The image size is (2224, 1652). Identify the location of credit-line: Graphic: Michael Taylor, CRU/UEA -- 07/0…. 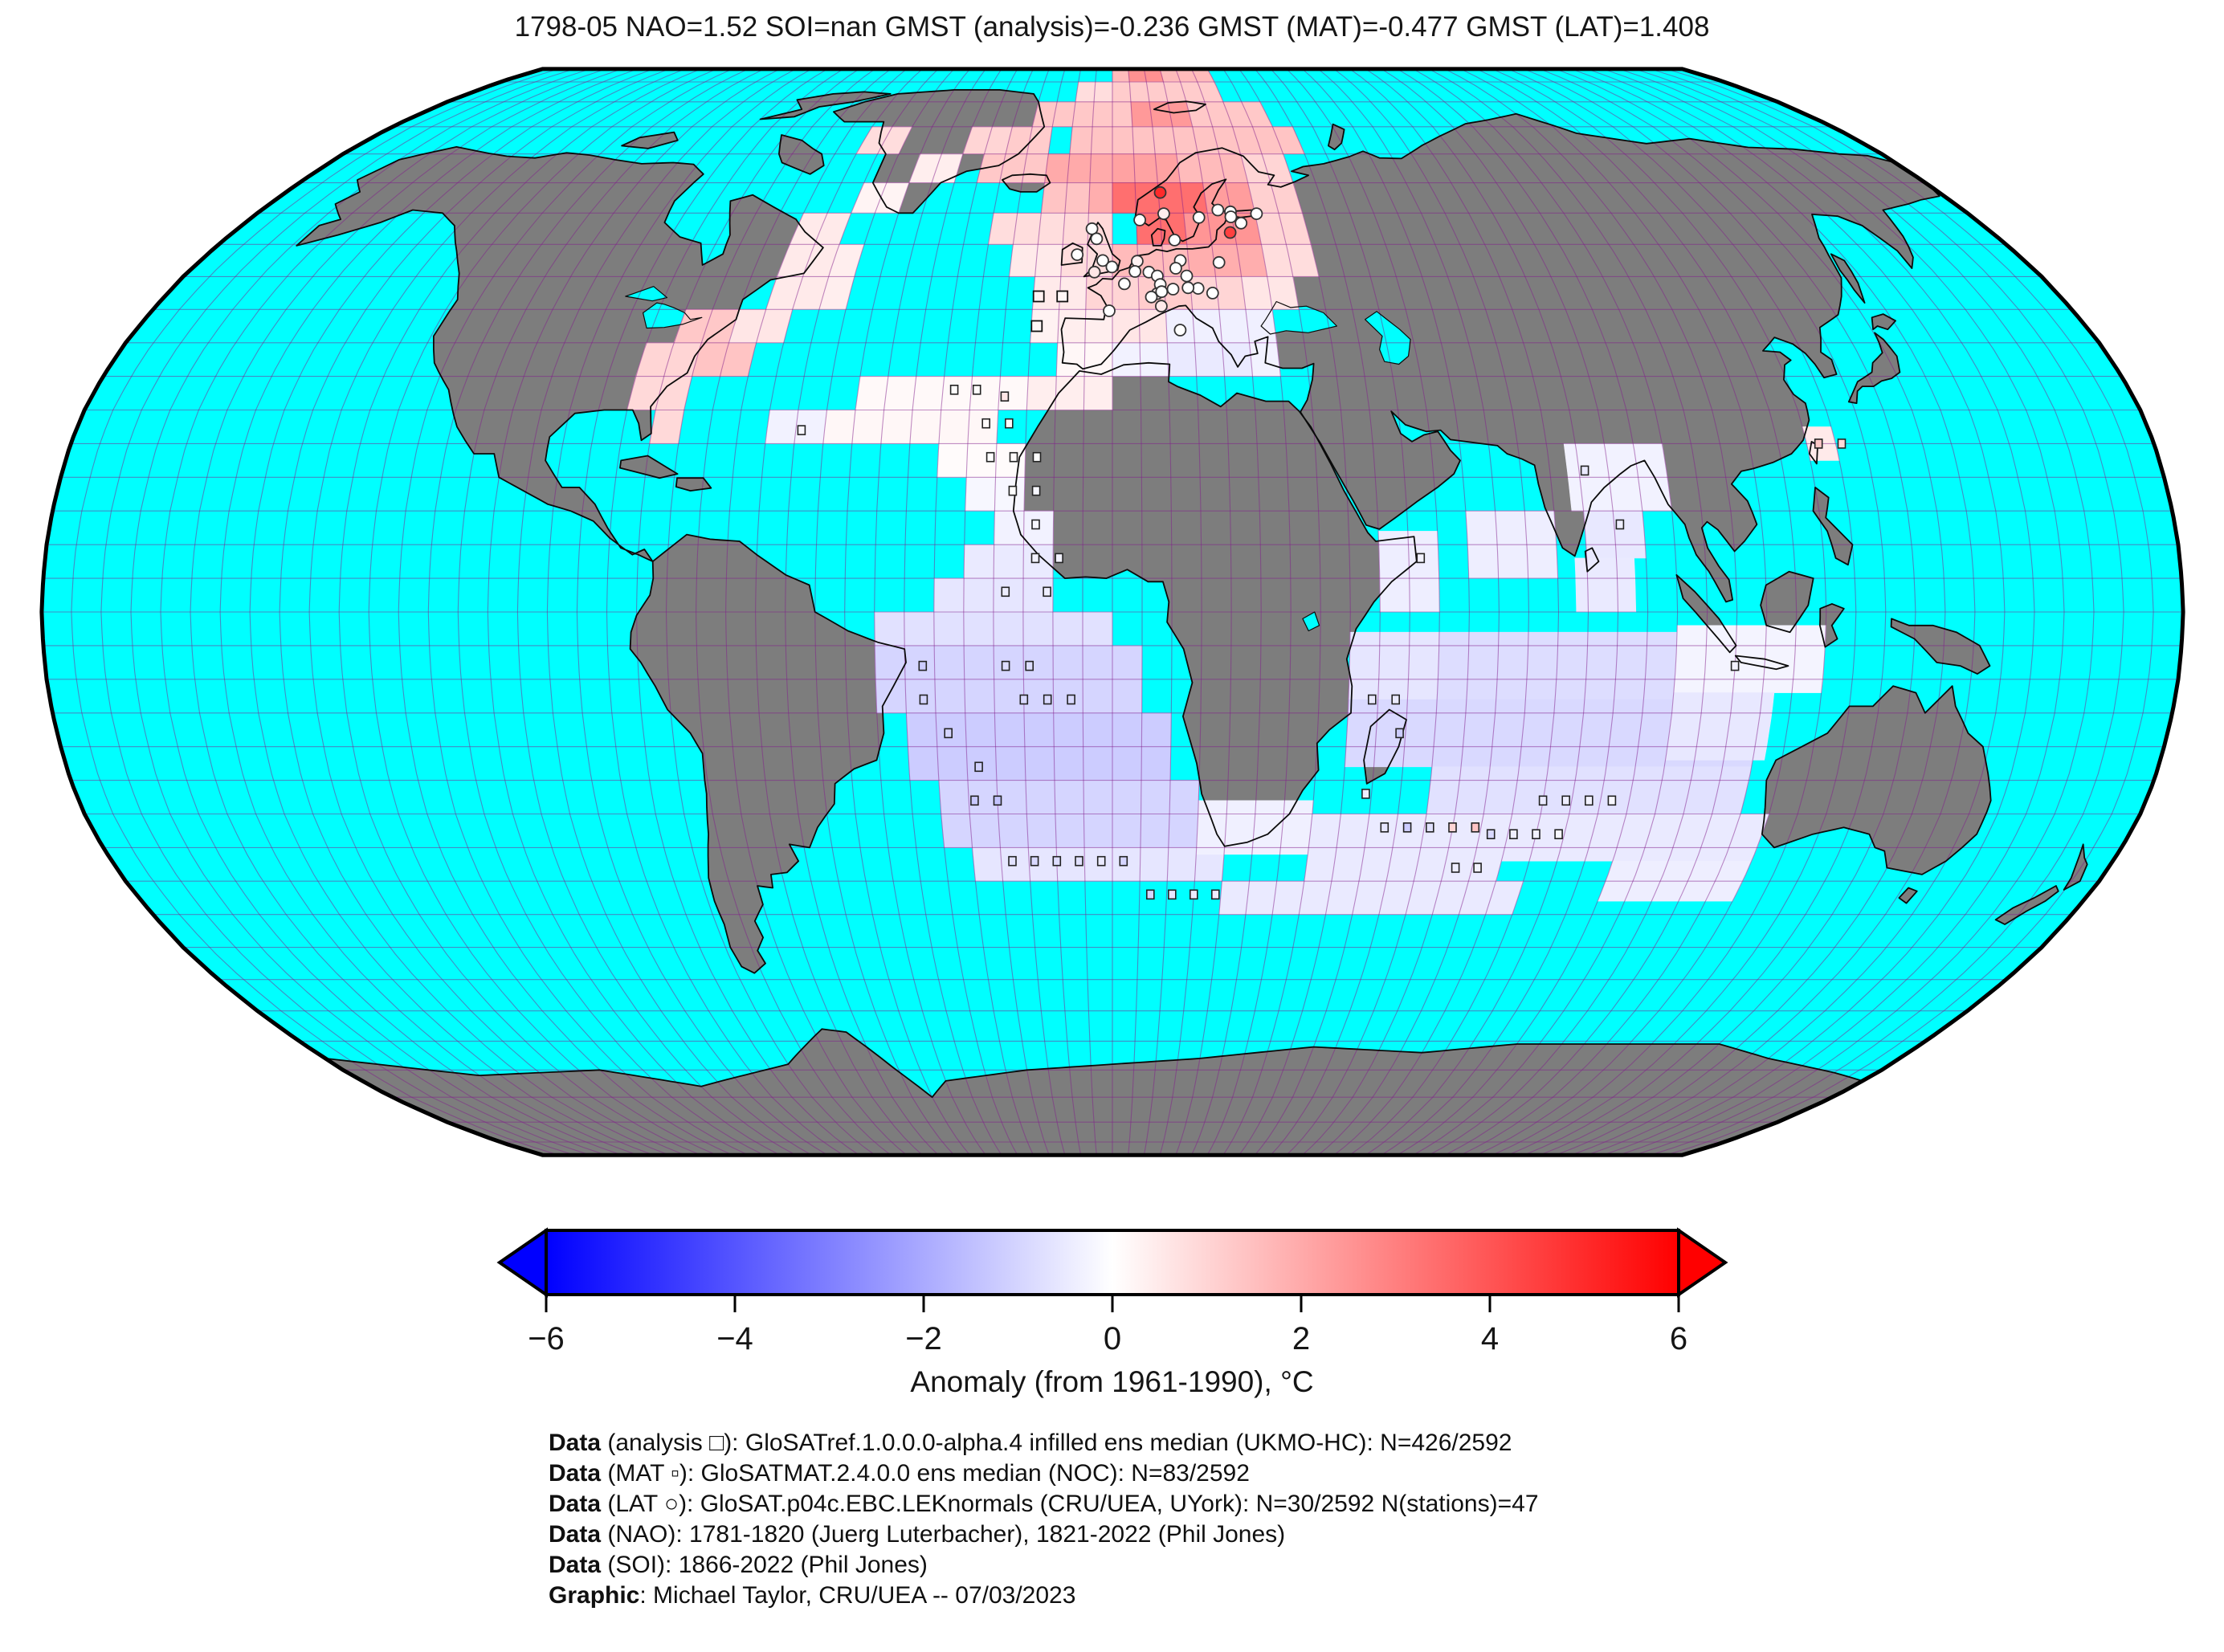
(1044, 1596).